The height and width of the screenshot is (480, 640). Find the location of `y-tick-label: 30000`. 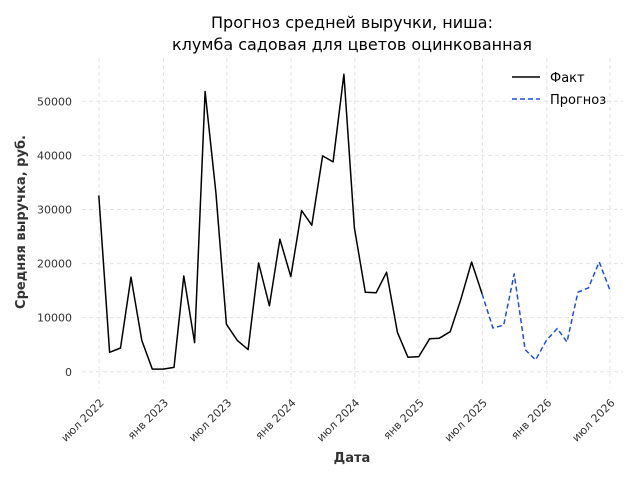

y-tick-label: 30000 is located at coordinates (54, 209).